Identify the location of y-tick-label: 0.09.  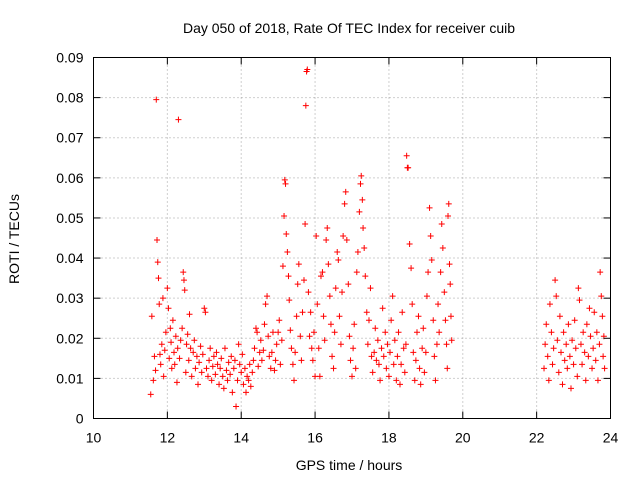
(69, 58).